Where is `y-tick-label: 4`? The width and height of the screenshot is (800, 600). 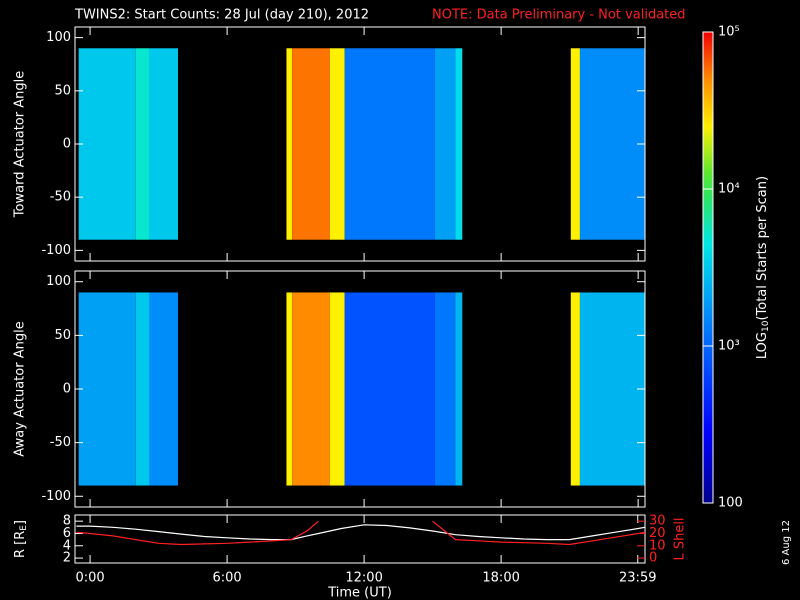 y-tick-label: 4 is located at coordinates (67, 545).